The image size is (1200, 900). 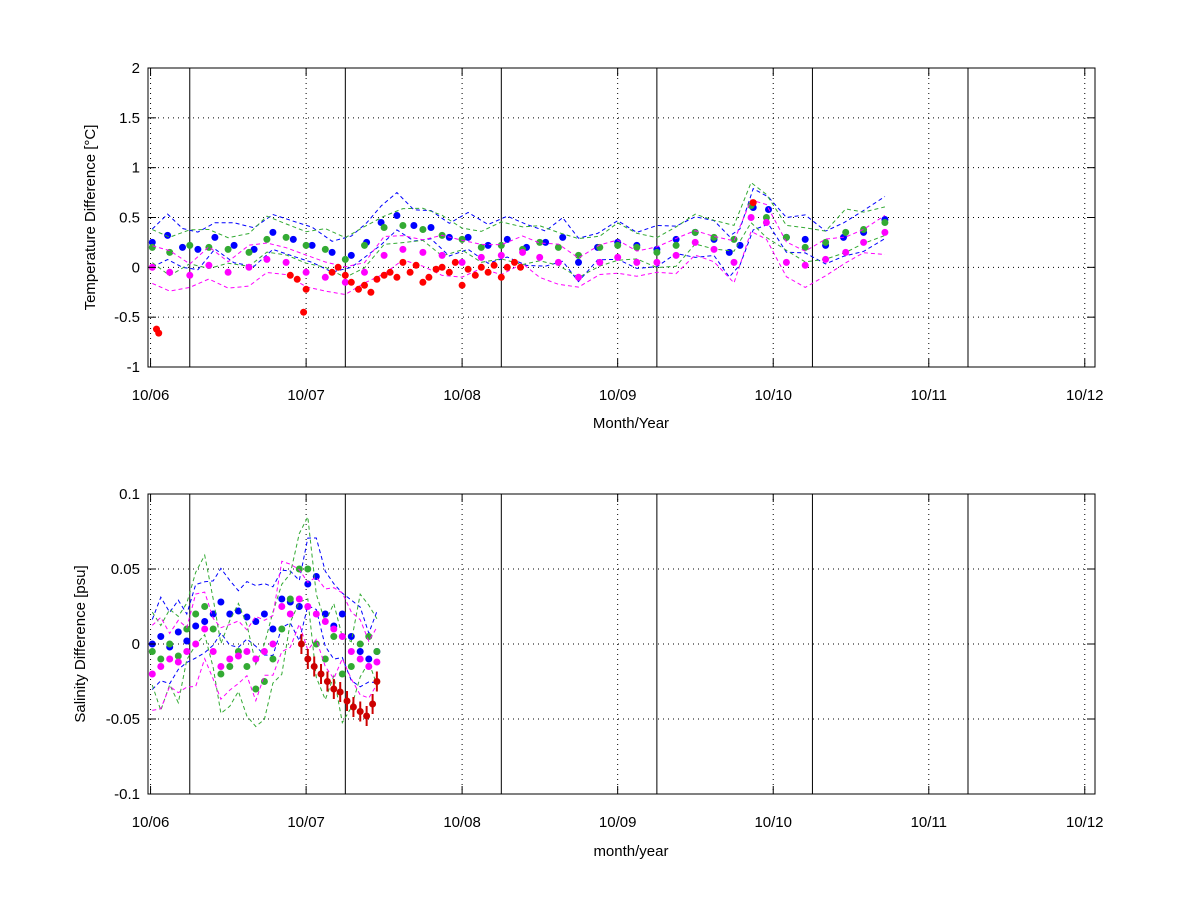 I want to click on salinity-series, so click(x=264, y=621).